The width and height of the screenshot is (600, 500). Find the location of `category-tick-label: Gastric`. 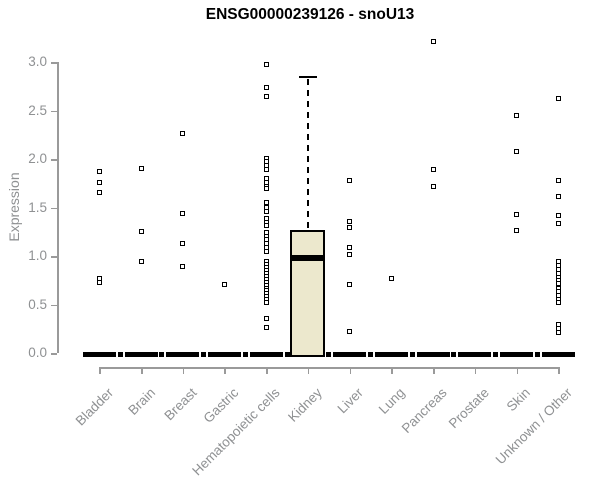

category-tick-label: Gastric is located at coordinates (221, 405).